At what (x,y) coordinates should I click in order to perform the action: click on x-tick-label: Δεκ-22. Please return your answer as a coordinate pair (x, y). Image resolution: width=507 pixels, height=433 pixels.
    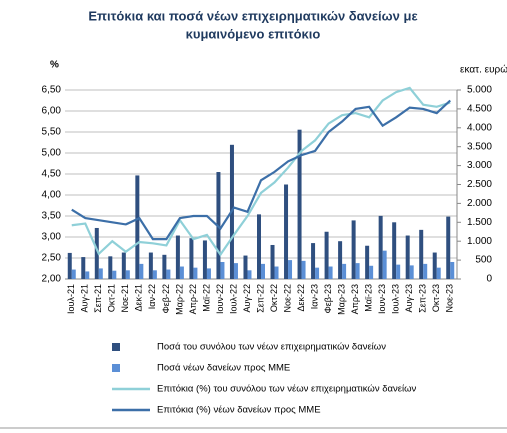
    Looking at the image, I should click on (301, 298).